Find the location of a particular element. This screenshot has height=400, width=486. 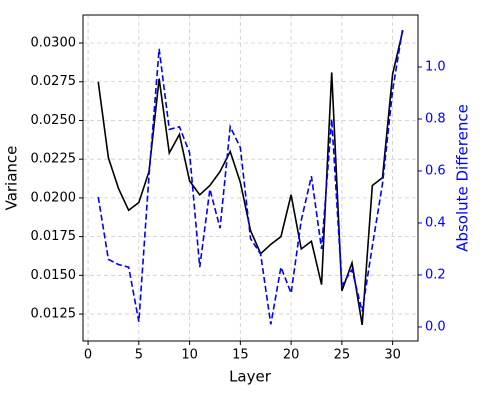

y2-tick-label: 0.6 is located at coordinates (435, 170).